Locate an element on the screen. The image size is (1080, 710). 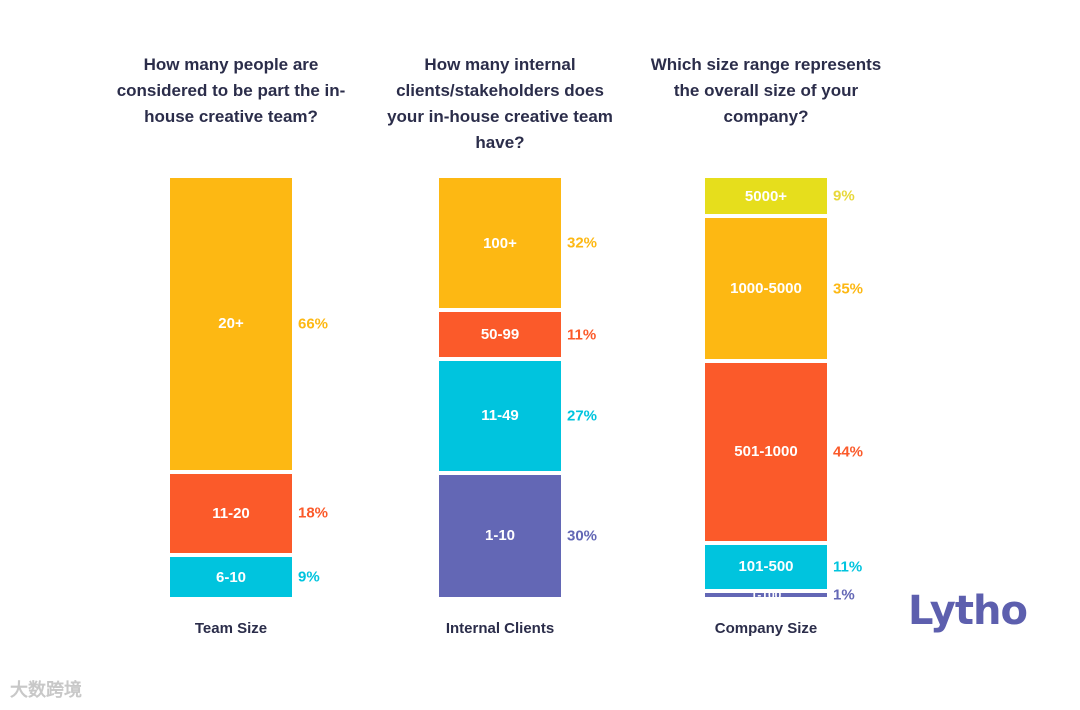
data-label: 32% is located at coordinates (582, 243).